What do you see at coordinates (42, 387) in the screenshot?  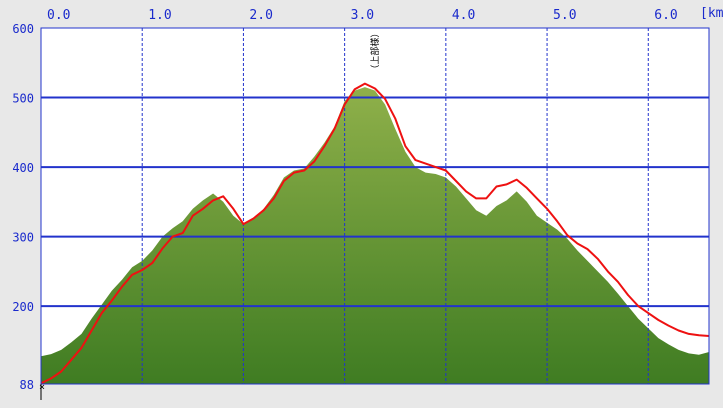 I see `start-marker-glyph: ×` at bounding box center [42, 387].